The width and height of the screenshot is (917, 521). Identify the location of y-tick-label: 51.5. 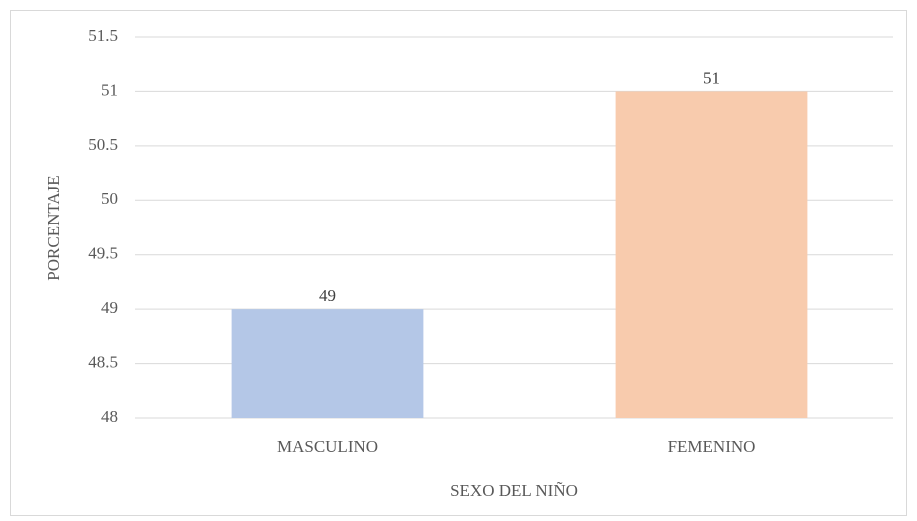
(103, 35).